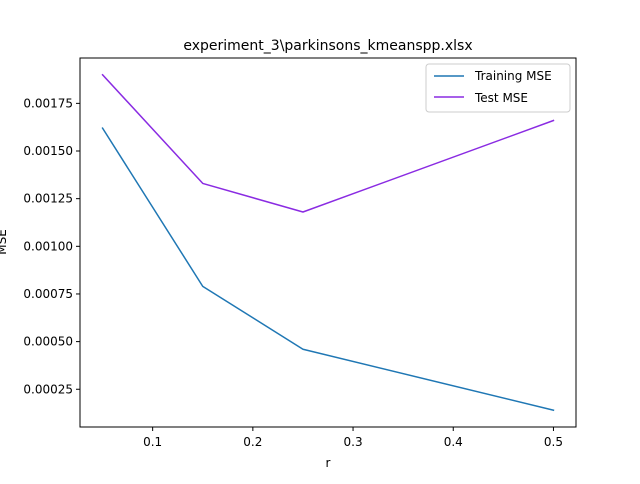  Describe the element at coordinates (453, 442) in the screenshot. I see `x-tick-label: 0.4` at that location.